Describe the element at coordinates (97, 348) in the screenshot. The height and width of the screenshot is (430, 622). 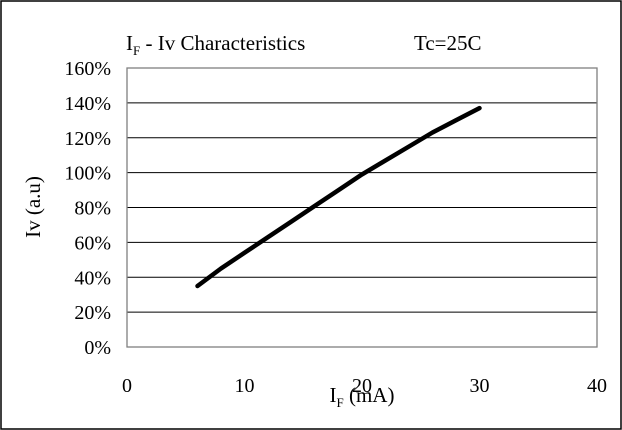
I see `y-tick-label: 0%` at that location.